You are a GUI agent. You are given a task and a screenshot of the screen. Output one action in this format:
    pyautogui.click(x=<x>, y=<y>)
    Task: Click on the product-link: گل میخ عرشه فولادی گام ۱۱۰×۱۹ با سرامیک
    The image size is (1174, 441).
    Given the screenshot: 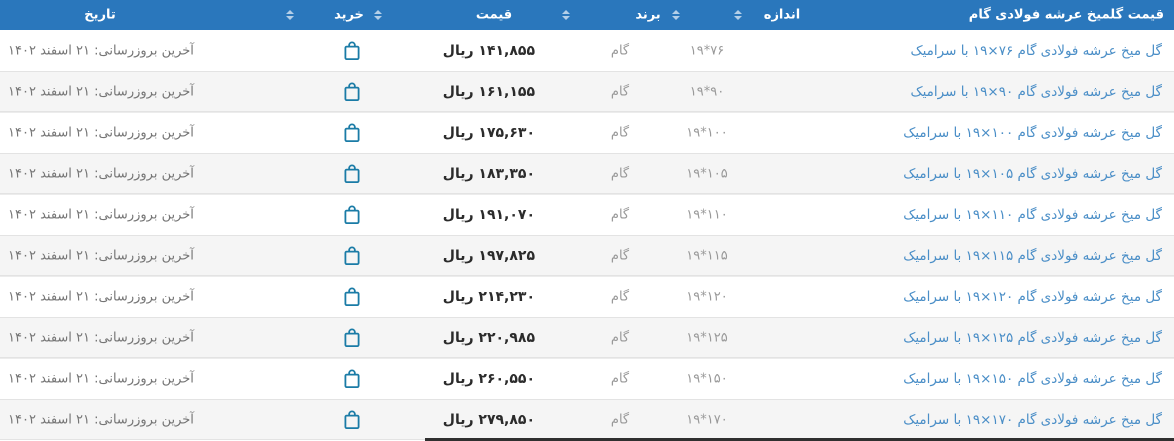 What is the action you would take?
    pyautogui.click(x=1032, y=215)
    